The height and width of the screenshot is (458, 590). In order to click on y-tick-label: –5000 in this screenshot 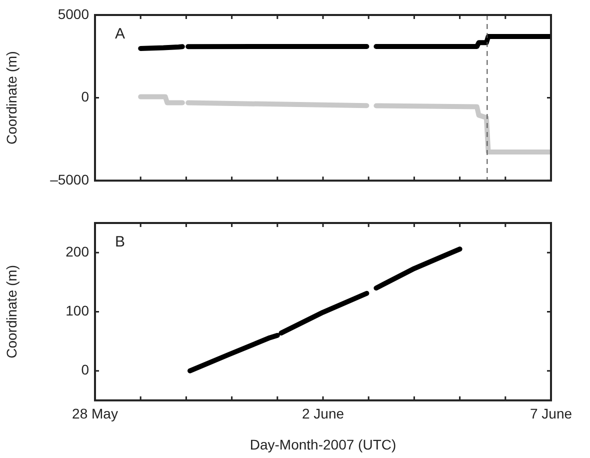, I will do `click(70, 179)`.